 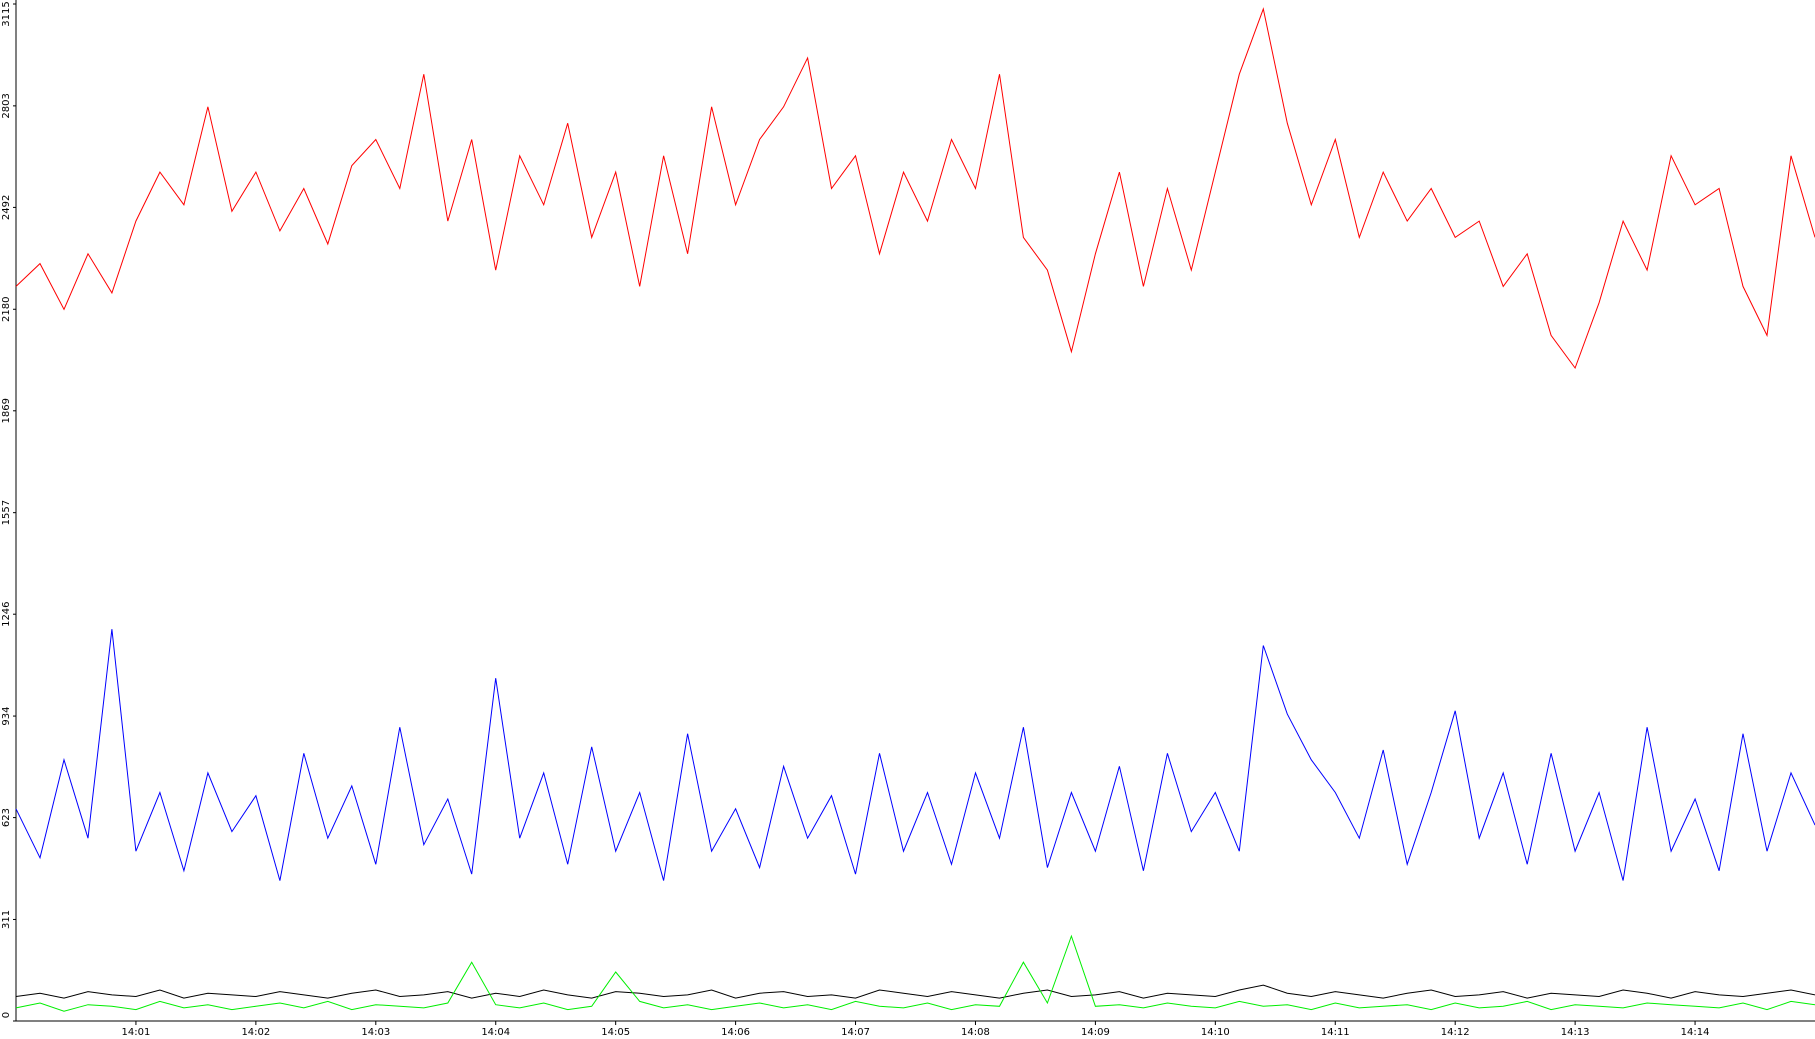 What do you see at coordinates (6, 410) in the screenshot?
I see `y-tick-label: 1869` at bounding box center [6, 410].